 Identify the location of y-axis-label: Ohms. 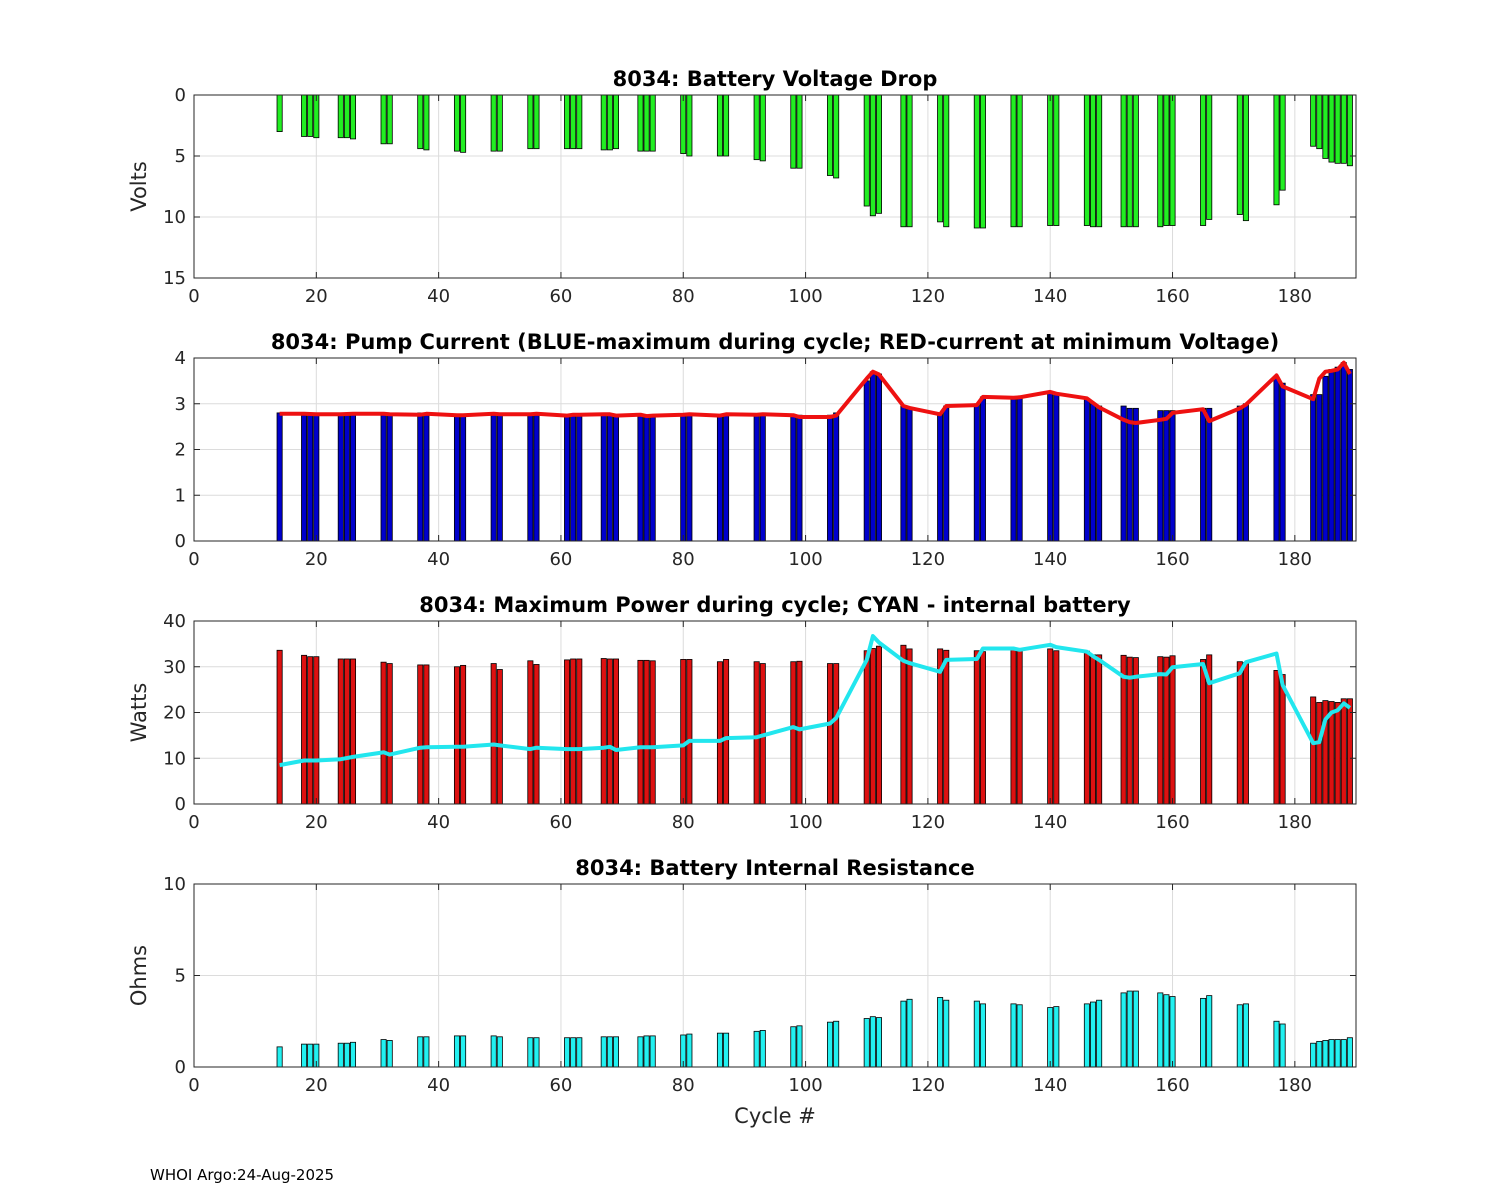
(139, 975).